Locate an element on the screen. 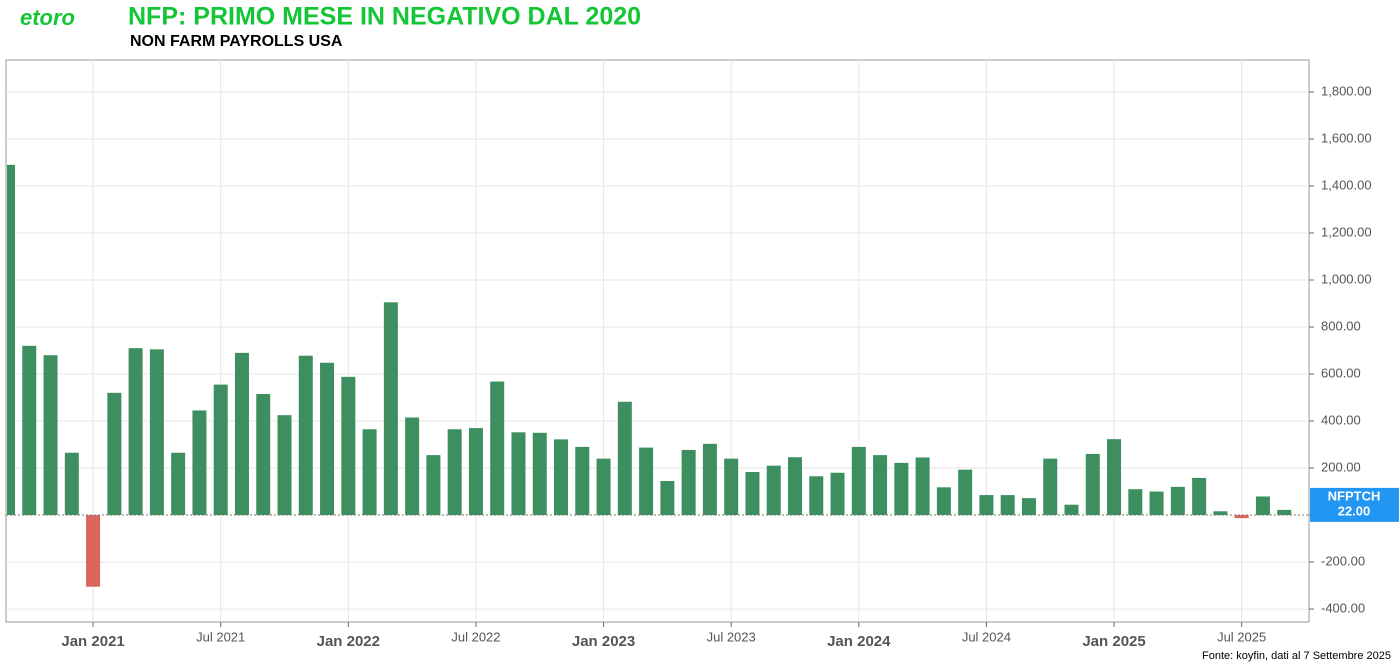 The height and width of the screenshot is (664, 1399). y-tick-label: 200.00 is located at coordinates (1341, 466).